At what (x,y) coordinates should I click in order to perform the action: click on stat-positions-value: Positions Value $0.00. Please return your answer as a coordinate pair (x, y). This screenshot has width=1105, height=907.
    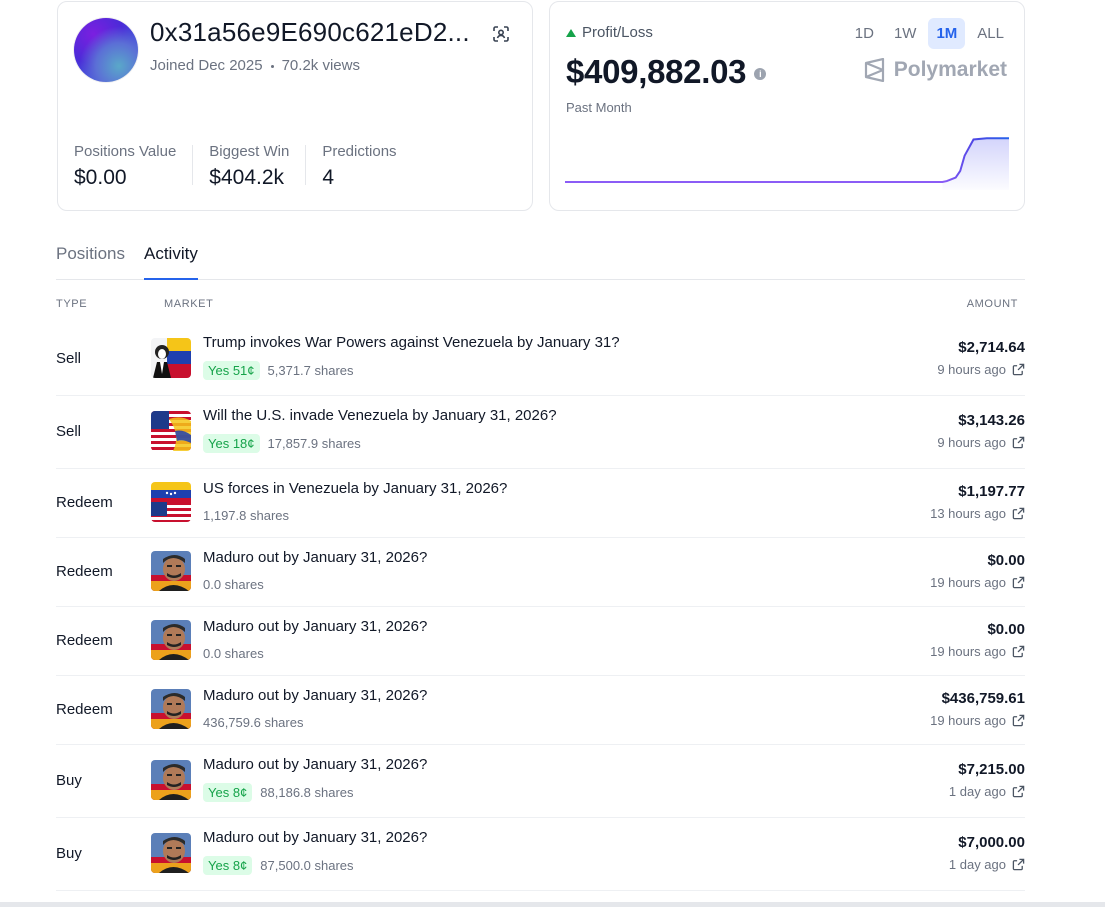
    Looking at the image, I should click on (134, 166).